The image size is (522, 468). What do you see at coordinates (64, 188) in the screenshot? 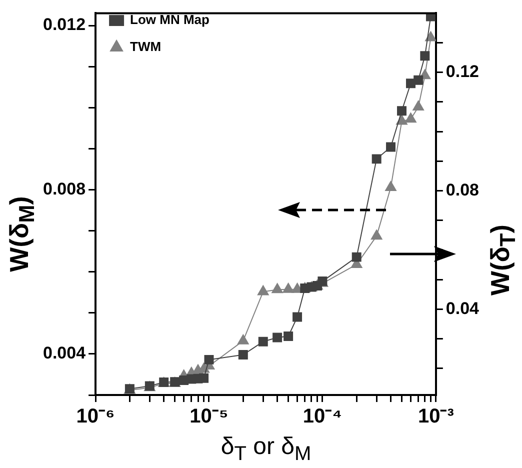
I see `y-tick-label: 0.008` at bounding box center [64, 188].